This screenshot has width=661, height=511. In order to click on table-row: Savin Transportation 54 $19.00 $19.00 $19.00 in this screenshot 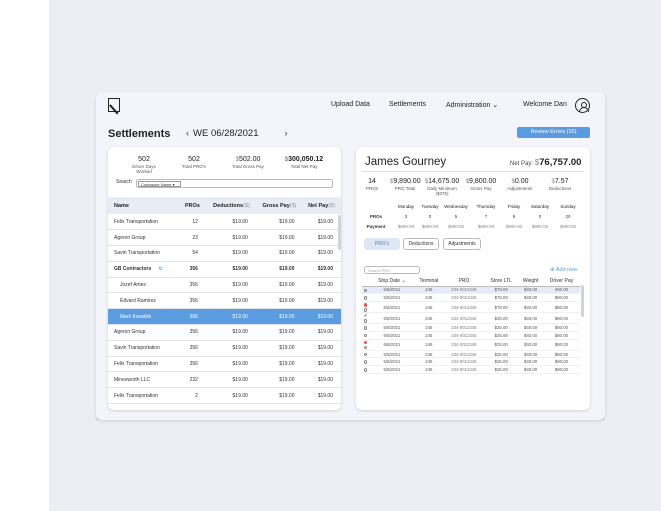, I will do `click(224, 253)`.